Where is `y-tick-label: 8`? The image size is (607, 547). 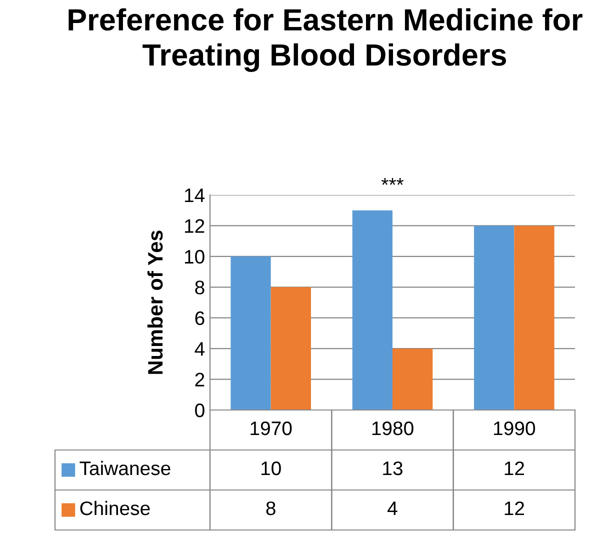
y-tick-label: 8 is located at coordinates (199, 287).